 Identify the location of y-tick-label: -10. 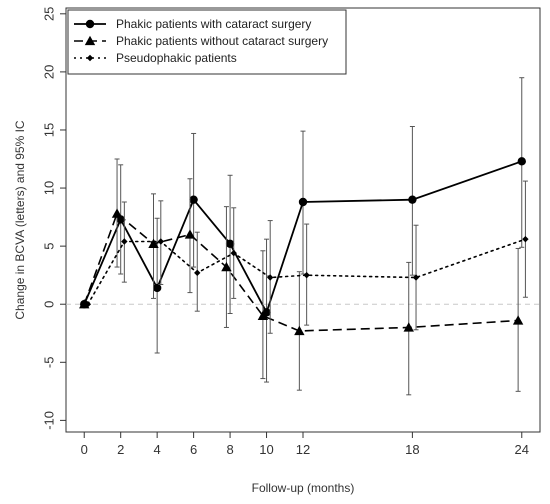
(49, 420).